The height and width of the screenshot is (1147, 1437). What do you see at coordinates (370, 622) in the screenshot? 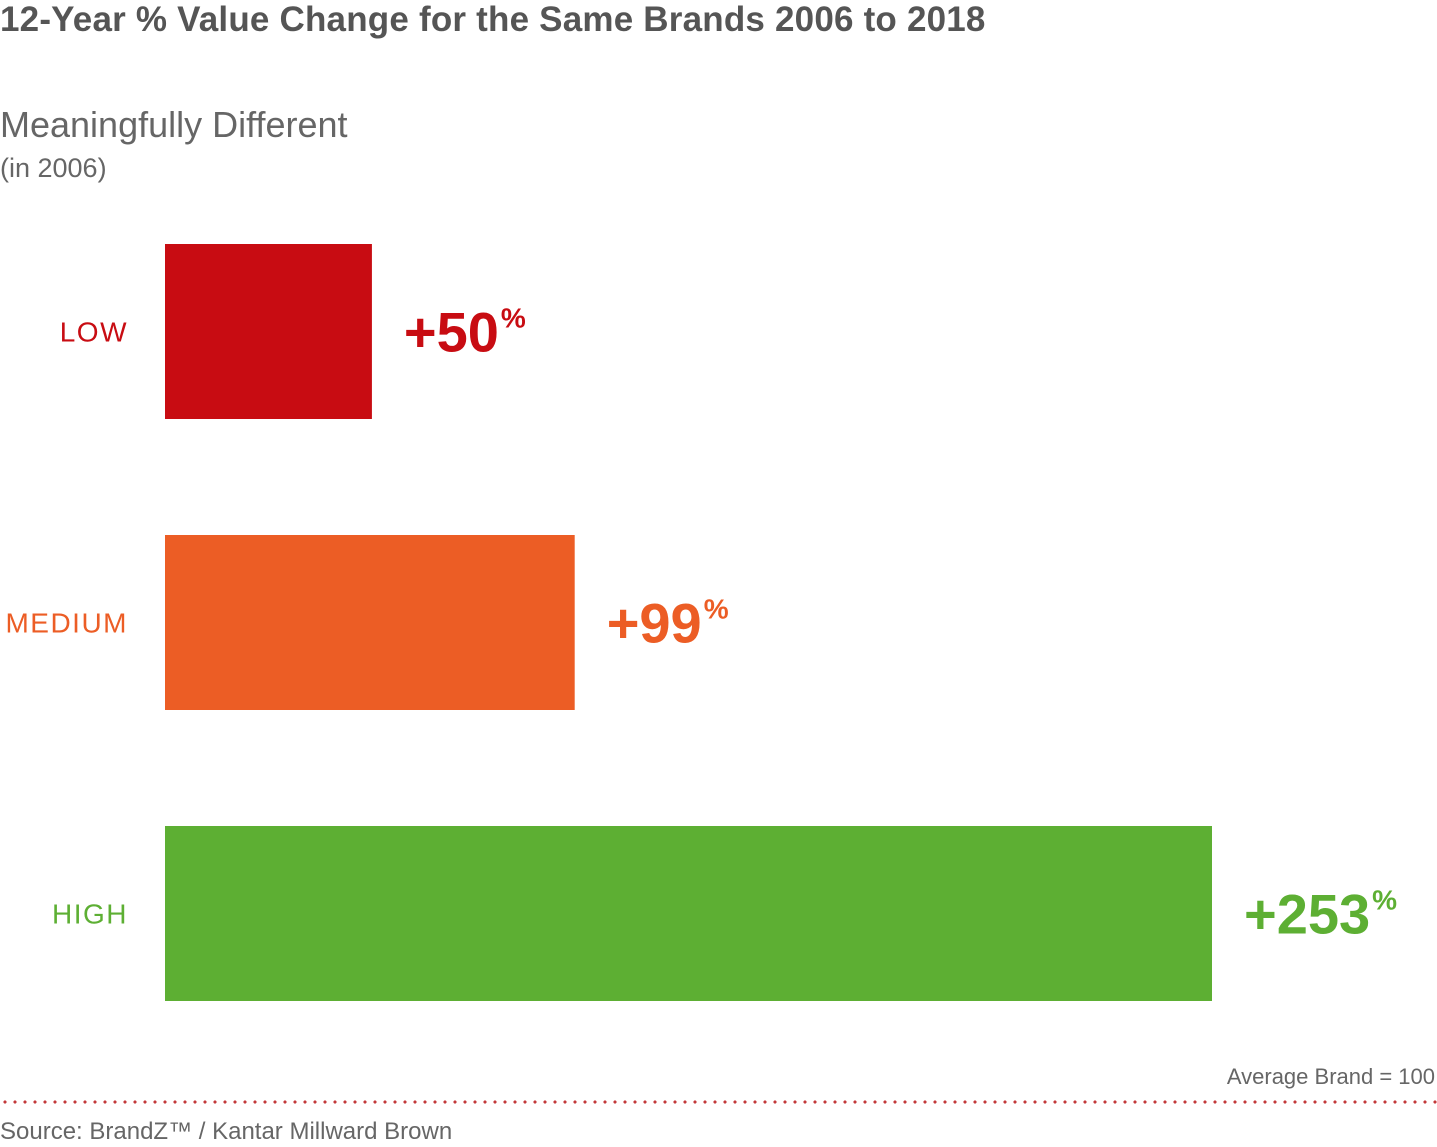
I see `bar-medium` at bounding box center [370, 622].